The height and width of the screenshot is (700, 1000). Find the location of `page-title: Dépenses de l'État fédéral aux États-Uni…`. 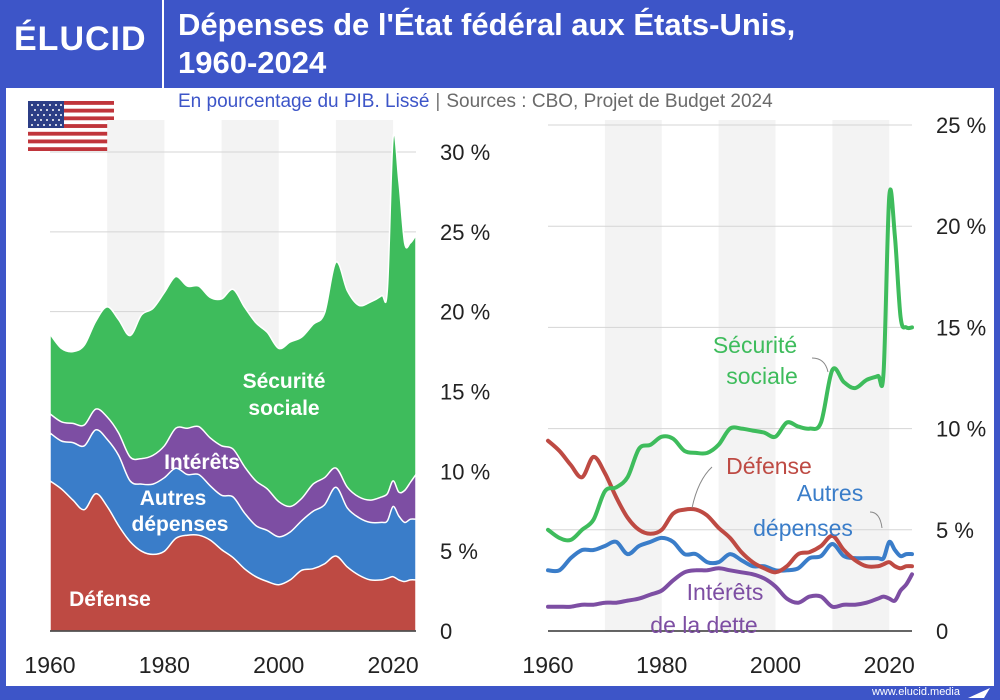

page-title: Dépenses de l'État fédéral aux États-Uni… is located at coordinates (578, 44).